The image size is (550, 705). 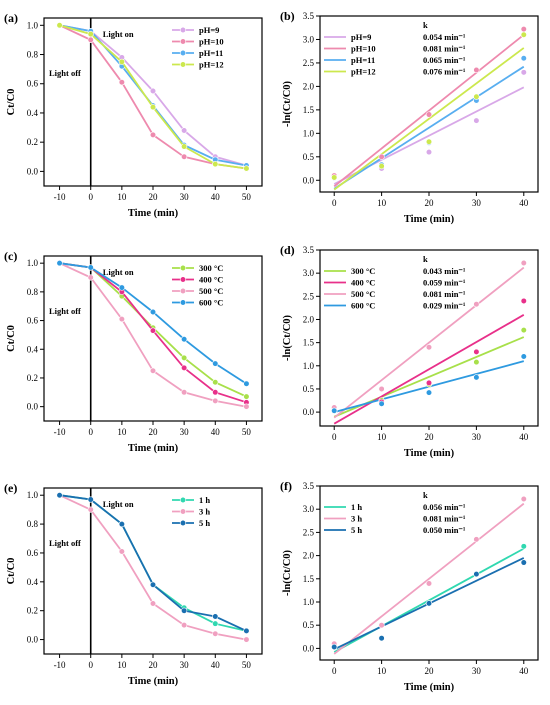 What do you see at coordinates (10, 488) in the screenshot?
I see `panel-label: (e)` at bounding box center [10, 488].